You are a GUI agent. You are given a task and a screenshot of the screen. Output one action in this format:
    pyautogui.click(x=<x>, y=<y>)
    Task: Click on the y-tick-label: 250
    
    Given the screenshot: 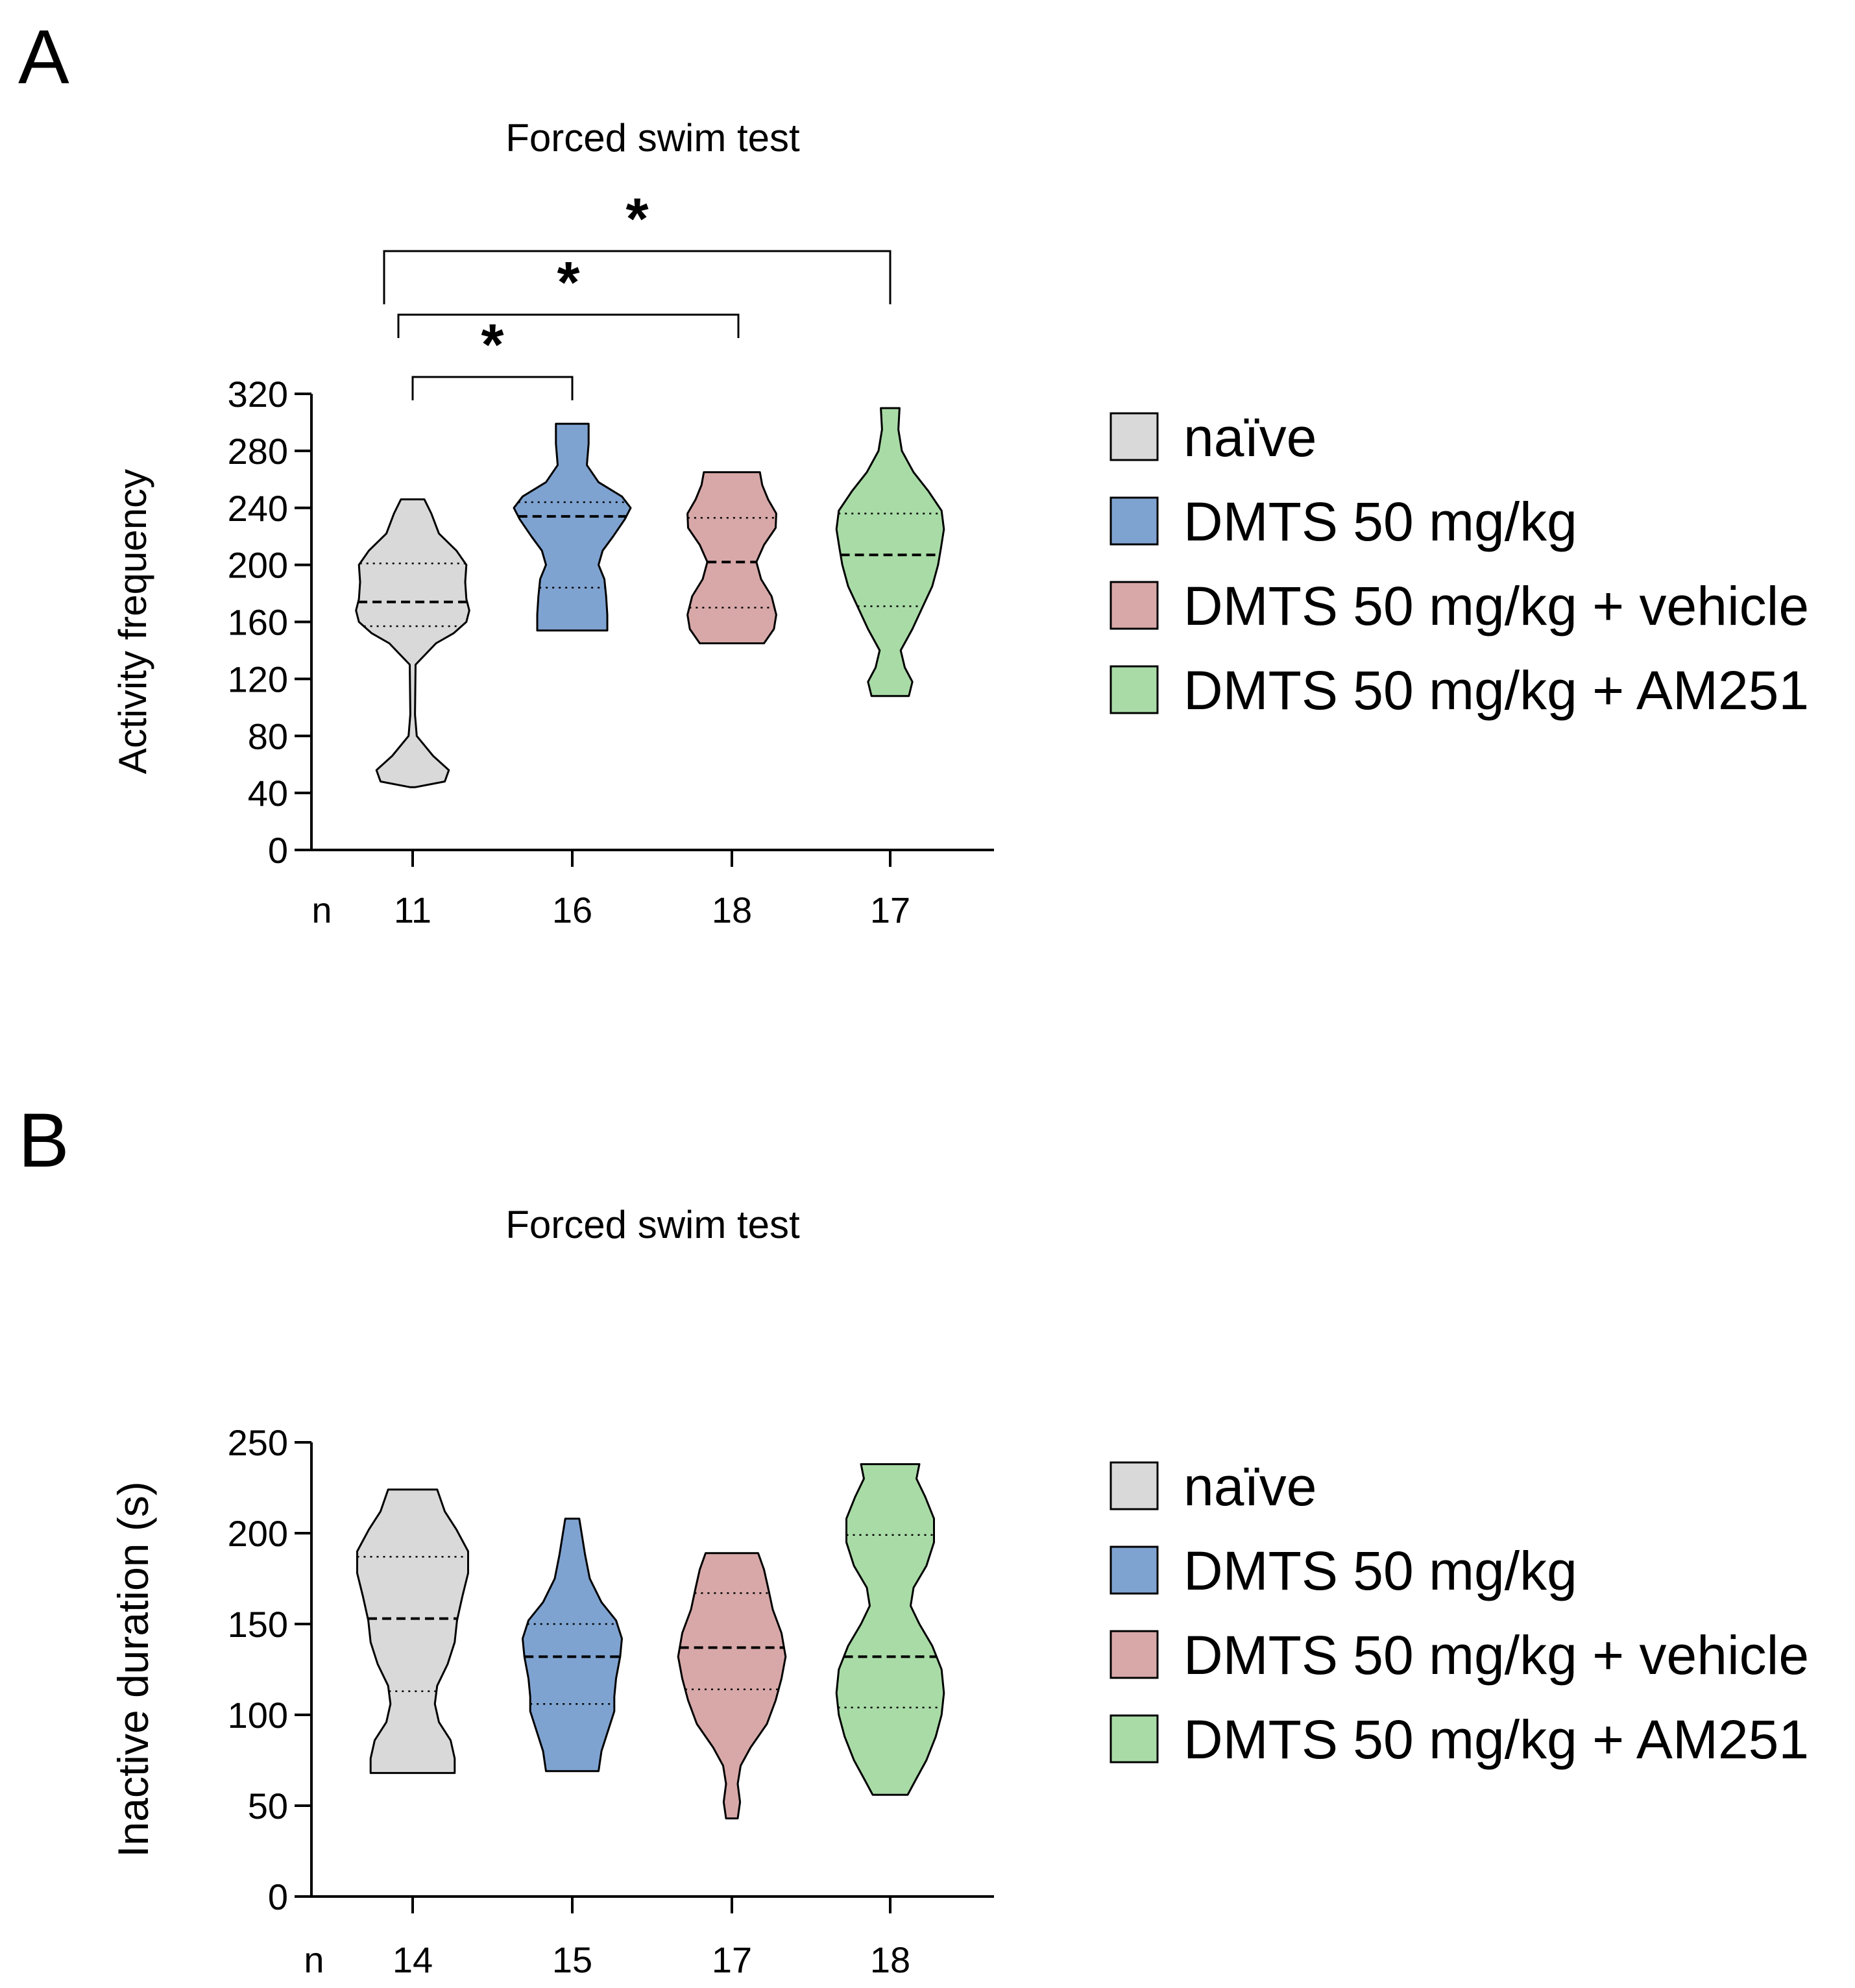 What is the action you would take?
    pyautogui.click(x=258, y=1442)
    